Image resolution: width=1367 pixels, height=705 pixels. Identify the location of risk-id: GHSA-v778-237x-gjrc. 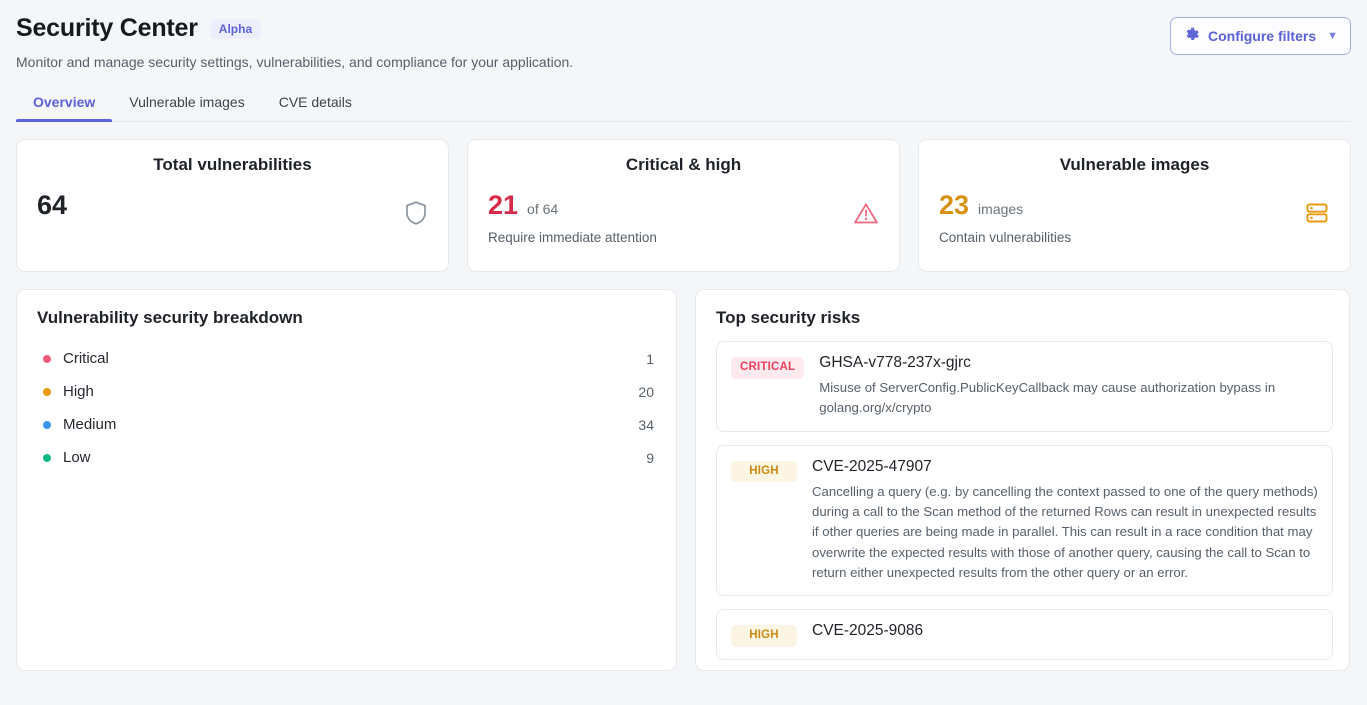
(895, 362).